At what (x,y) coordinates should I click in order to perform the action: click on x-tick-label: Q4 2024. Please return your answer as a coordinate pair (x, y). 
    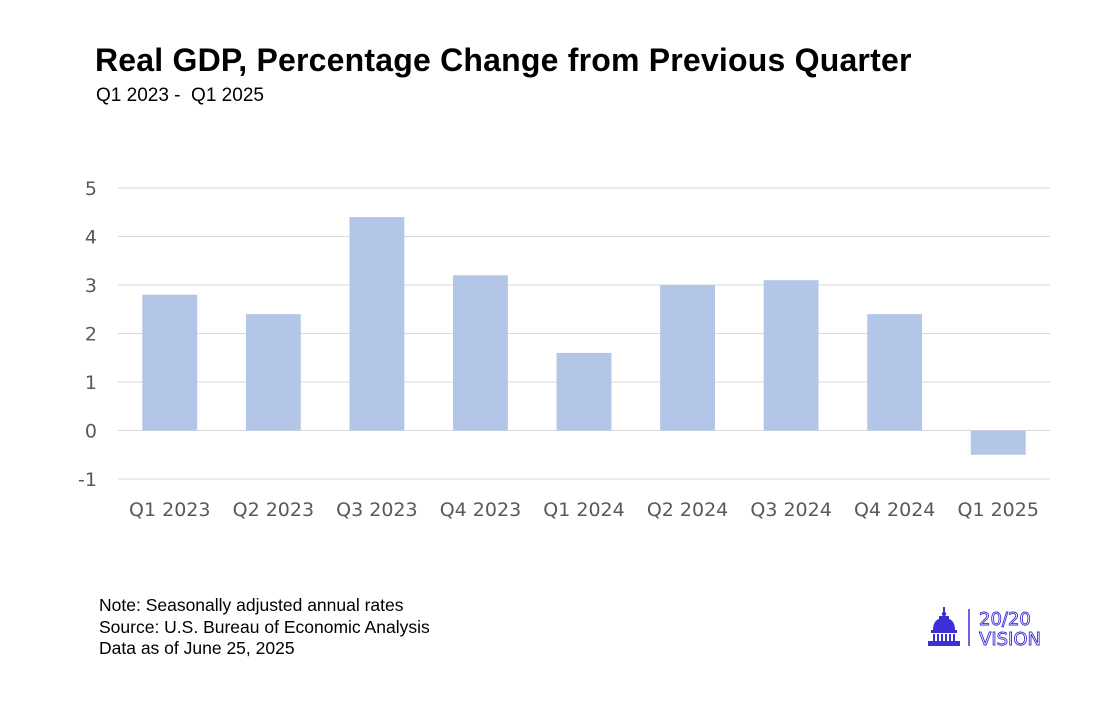
    Looking at the image, I should click on (894, 510).